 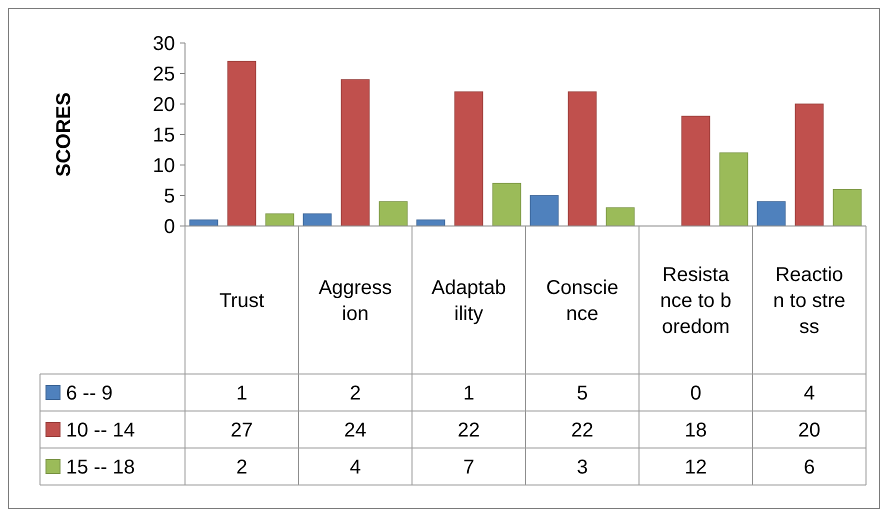 I want to click on legend-label: 6 -- 9, so click(x=89, y=393).